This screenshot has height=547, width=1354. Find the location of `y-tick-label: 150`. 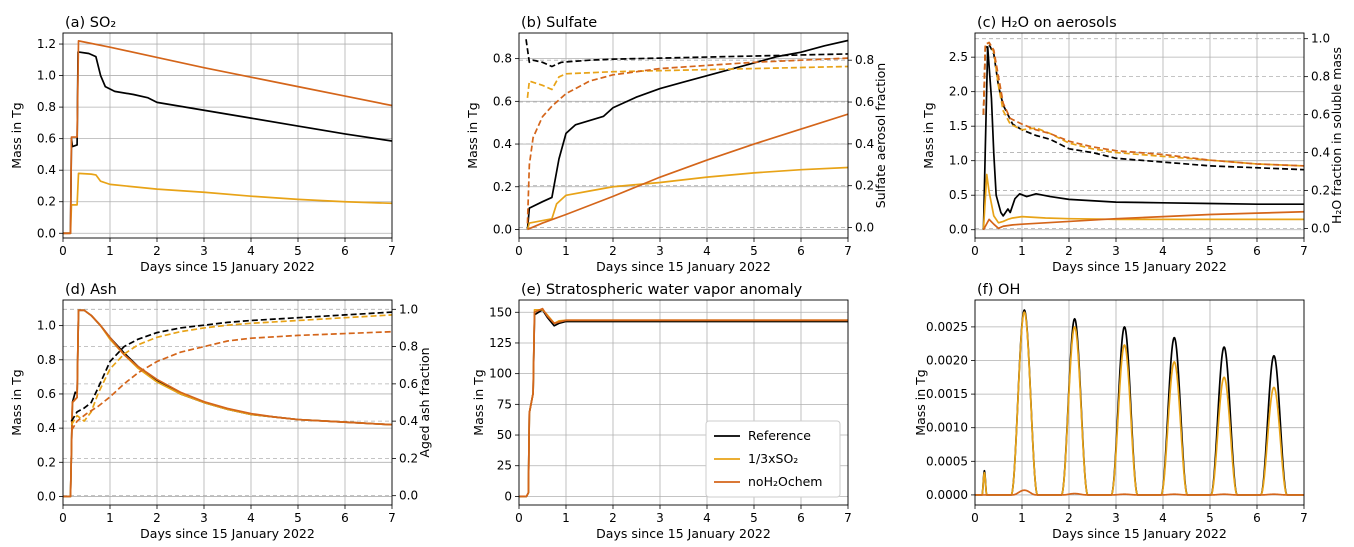

y-tick-label: 150 is located at coordinates (500, 312).